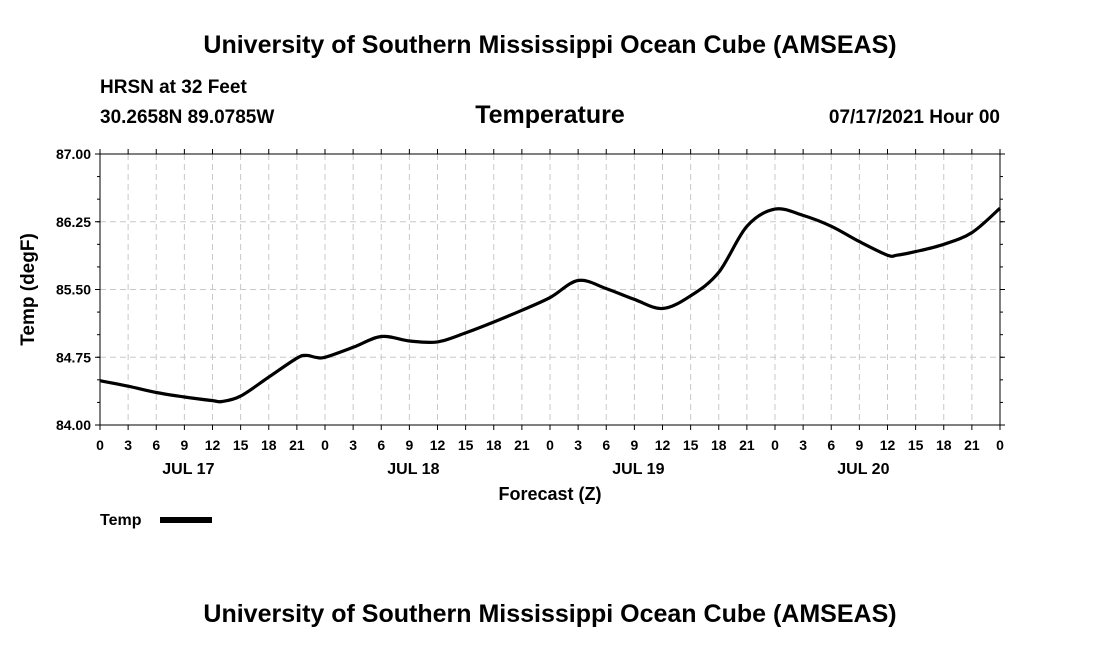  What do you see at coordinates (173, 87) in the screenshot?
I see `station-label: HRSN at 32 Feet` at bounding box center [173, 87].